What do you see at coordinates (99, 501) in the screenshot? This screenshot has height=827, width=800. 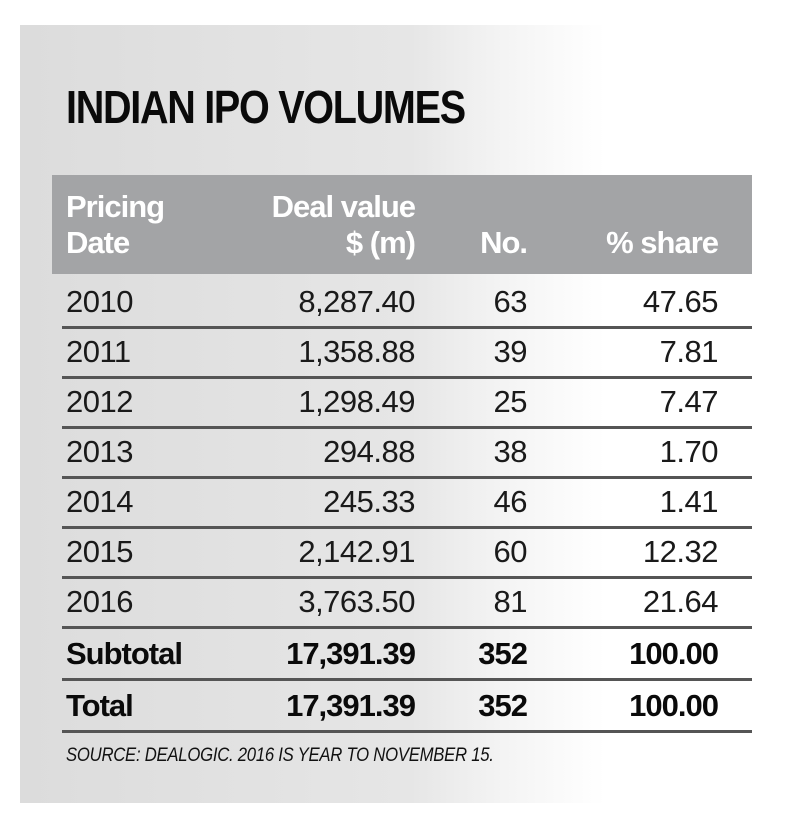 I see `row-label: 2014` at bounding box center [99, 501].